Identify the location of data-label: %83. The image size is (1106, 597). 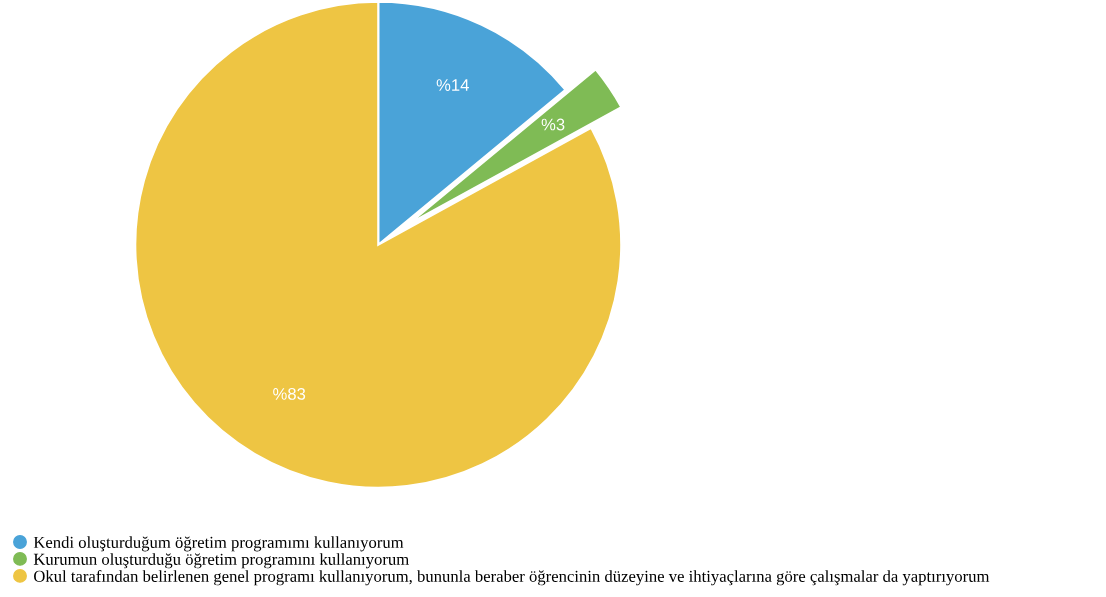
(289, 394).